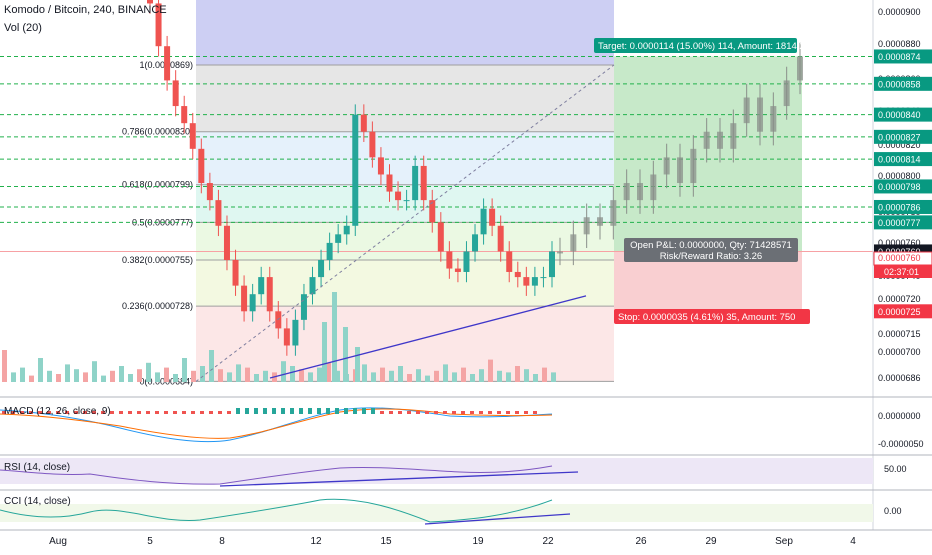 This screenshot has height=555, width=932. What do you see at coordinates (899, 352) in the screenshot?
I see `price-tick-11: 0.0000700` at bounding box center [899, 352].